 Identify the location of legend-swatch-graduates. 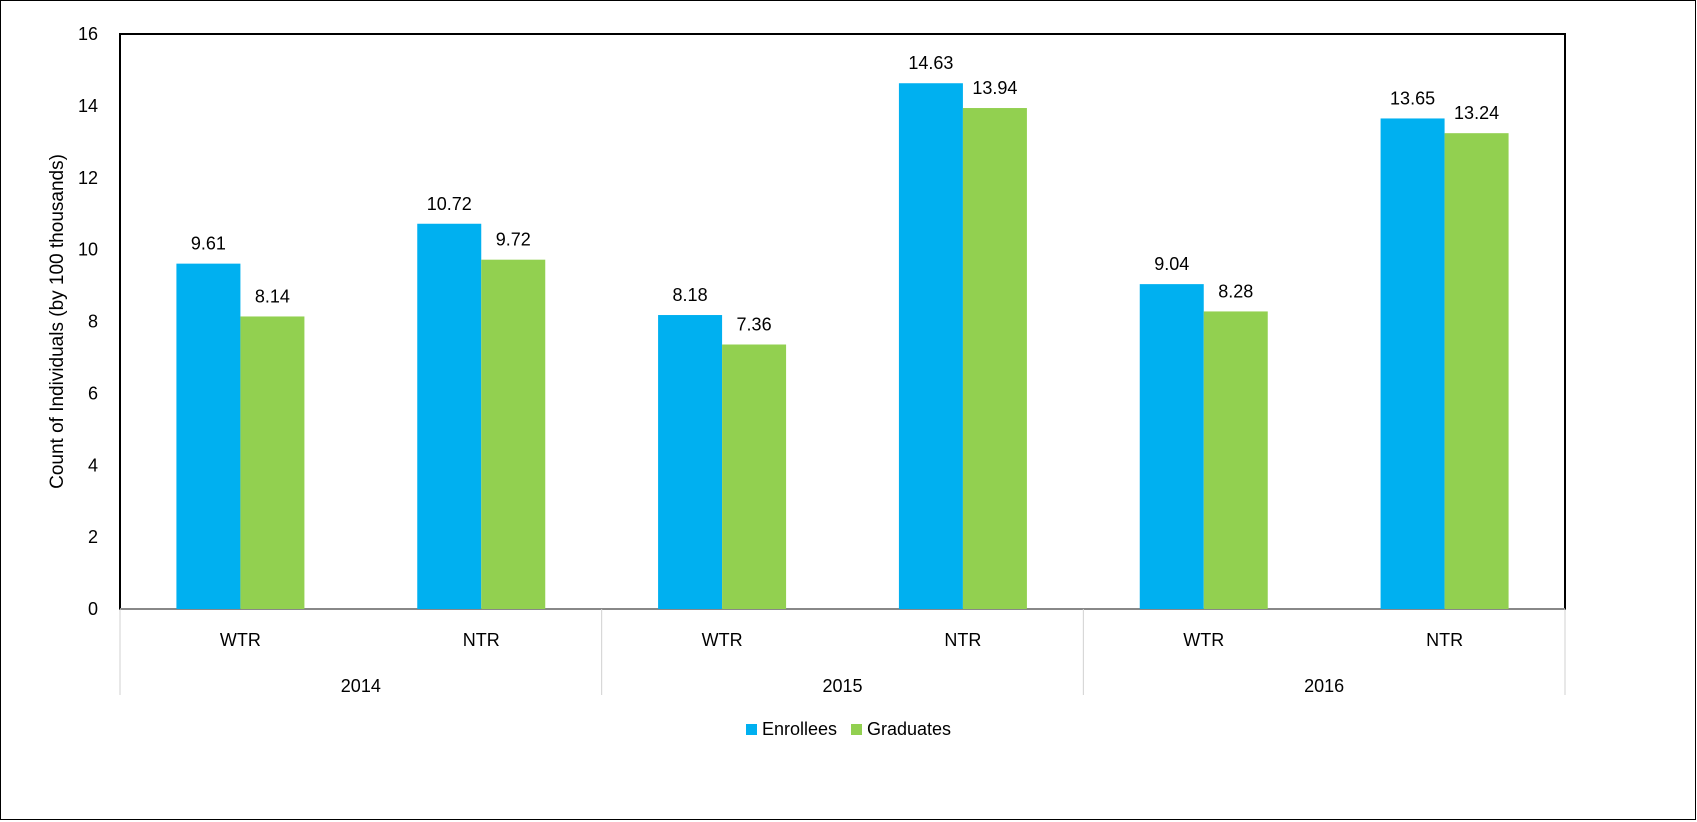
(856, 729).